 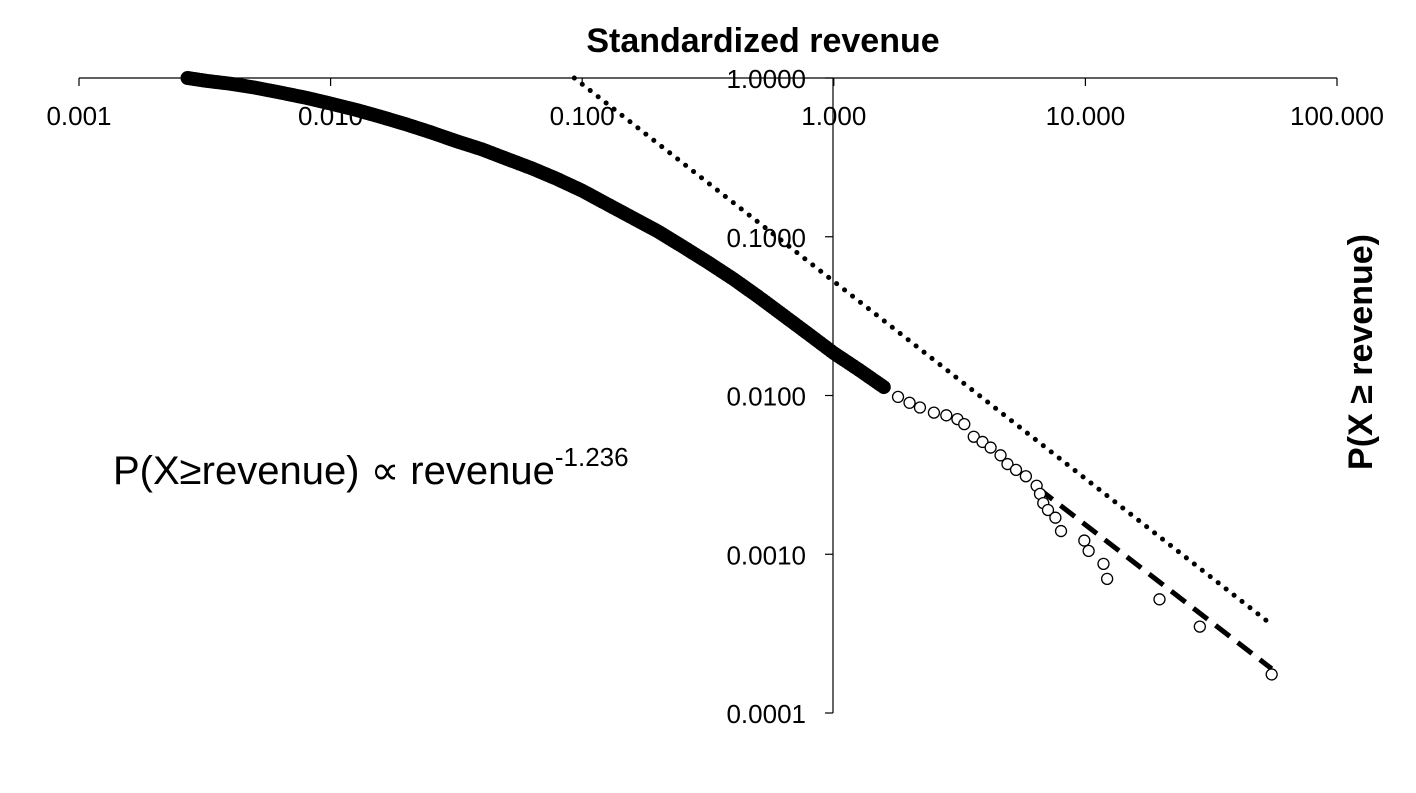 I want to click on x-tick-label: 0.100, so click(x=582, y=116).